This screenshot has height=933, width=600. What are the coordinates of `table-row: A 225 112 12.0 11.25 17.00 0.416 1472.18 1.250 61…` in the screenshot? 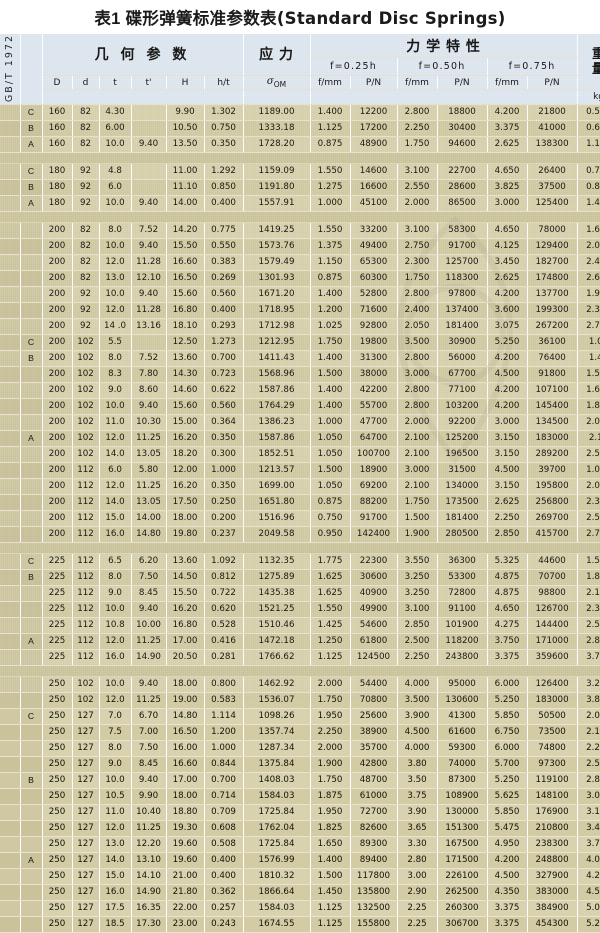 It's located at (300, 642).